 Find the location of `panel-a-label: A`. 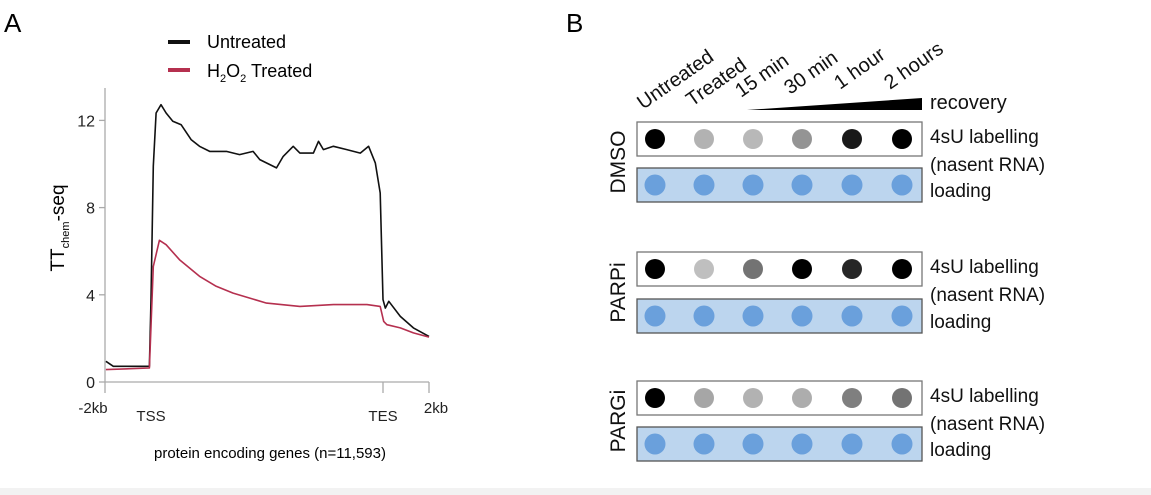

panel-a-label: A is located at coordinates (13, 23).